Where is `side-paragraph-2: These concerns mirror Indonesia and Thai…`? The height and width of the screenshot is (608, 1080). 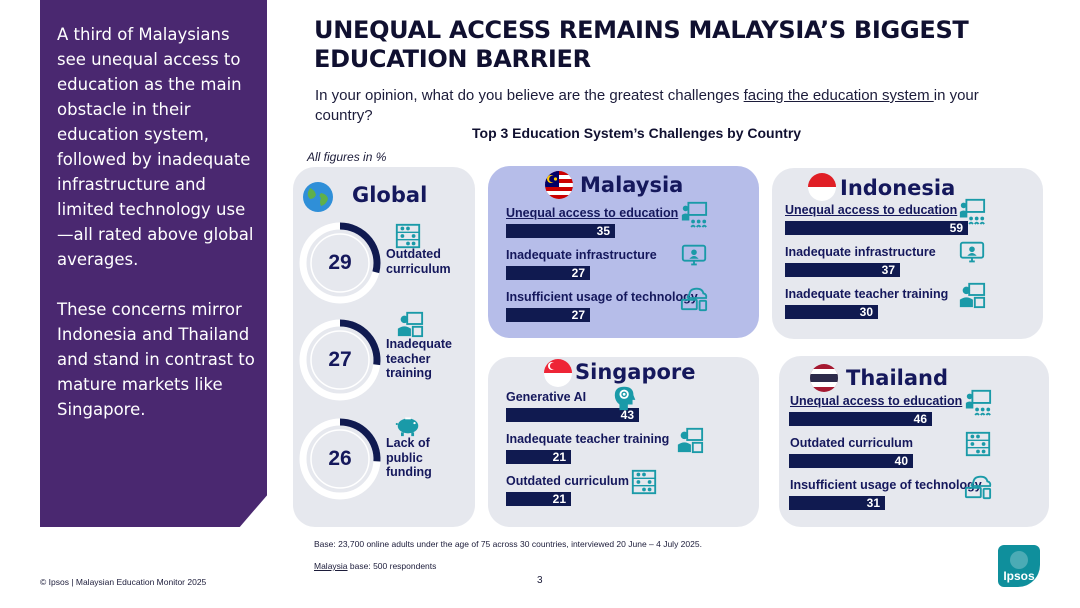 side-paragraph-2: These concerns mirror Indonesia and Thai… is located at coordinates (156, 359).